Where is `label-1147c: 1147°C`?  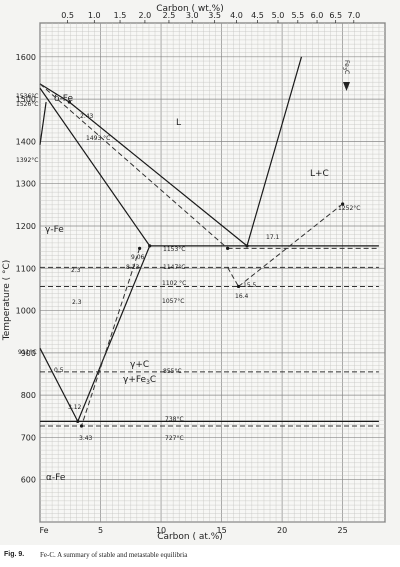 label-1147c: 1147°C is located at coordinates (174, 267).